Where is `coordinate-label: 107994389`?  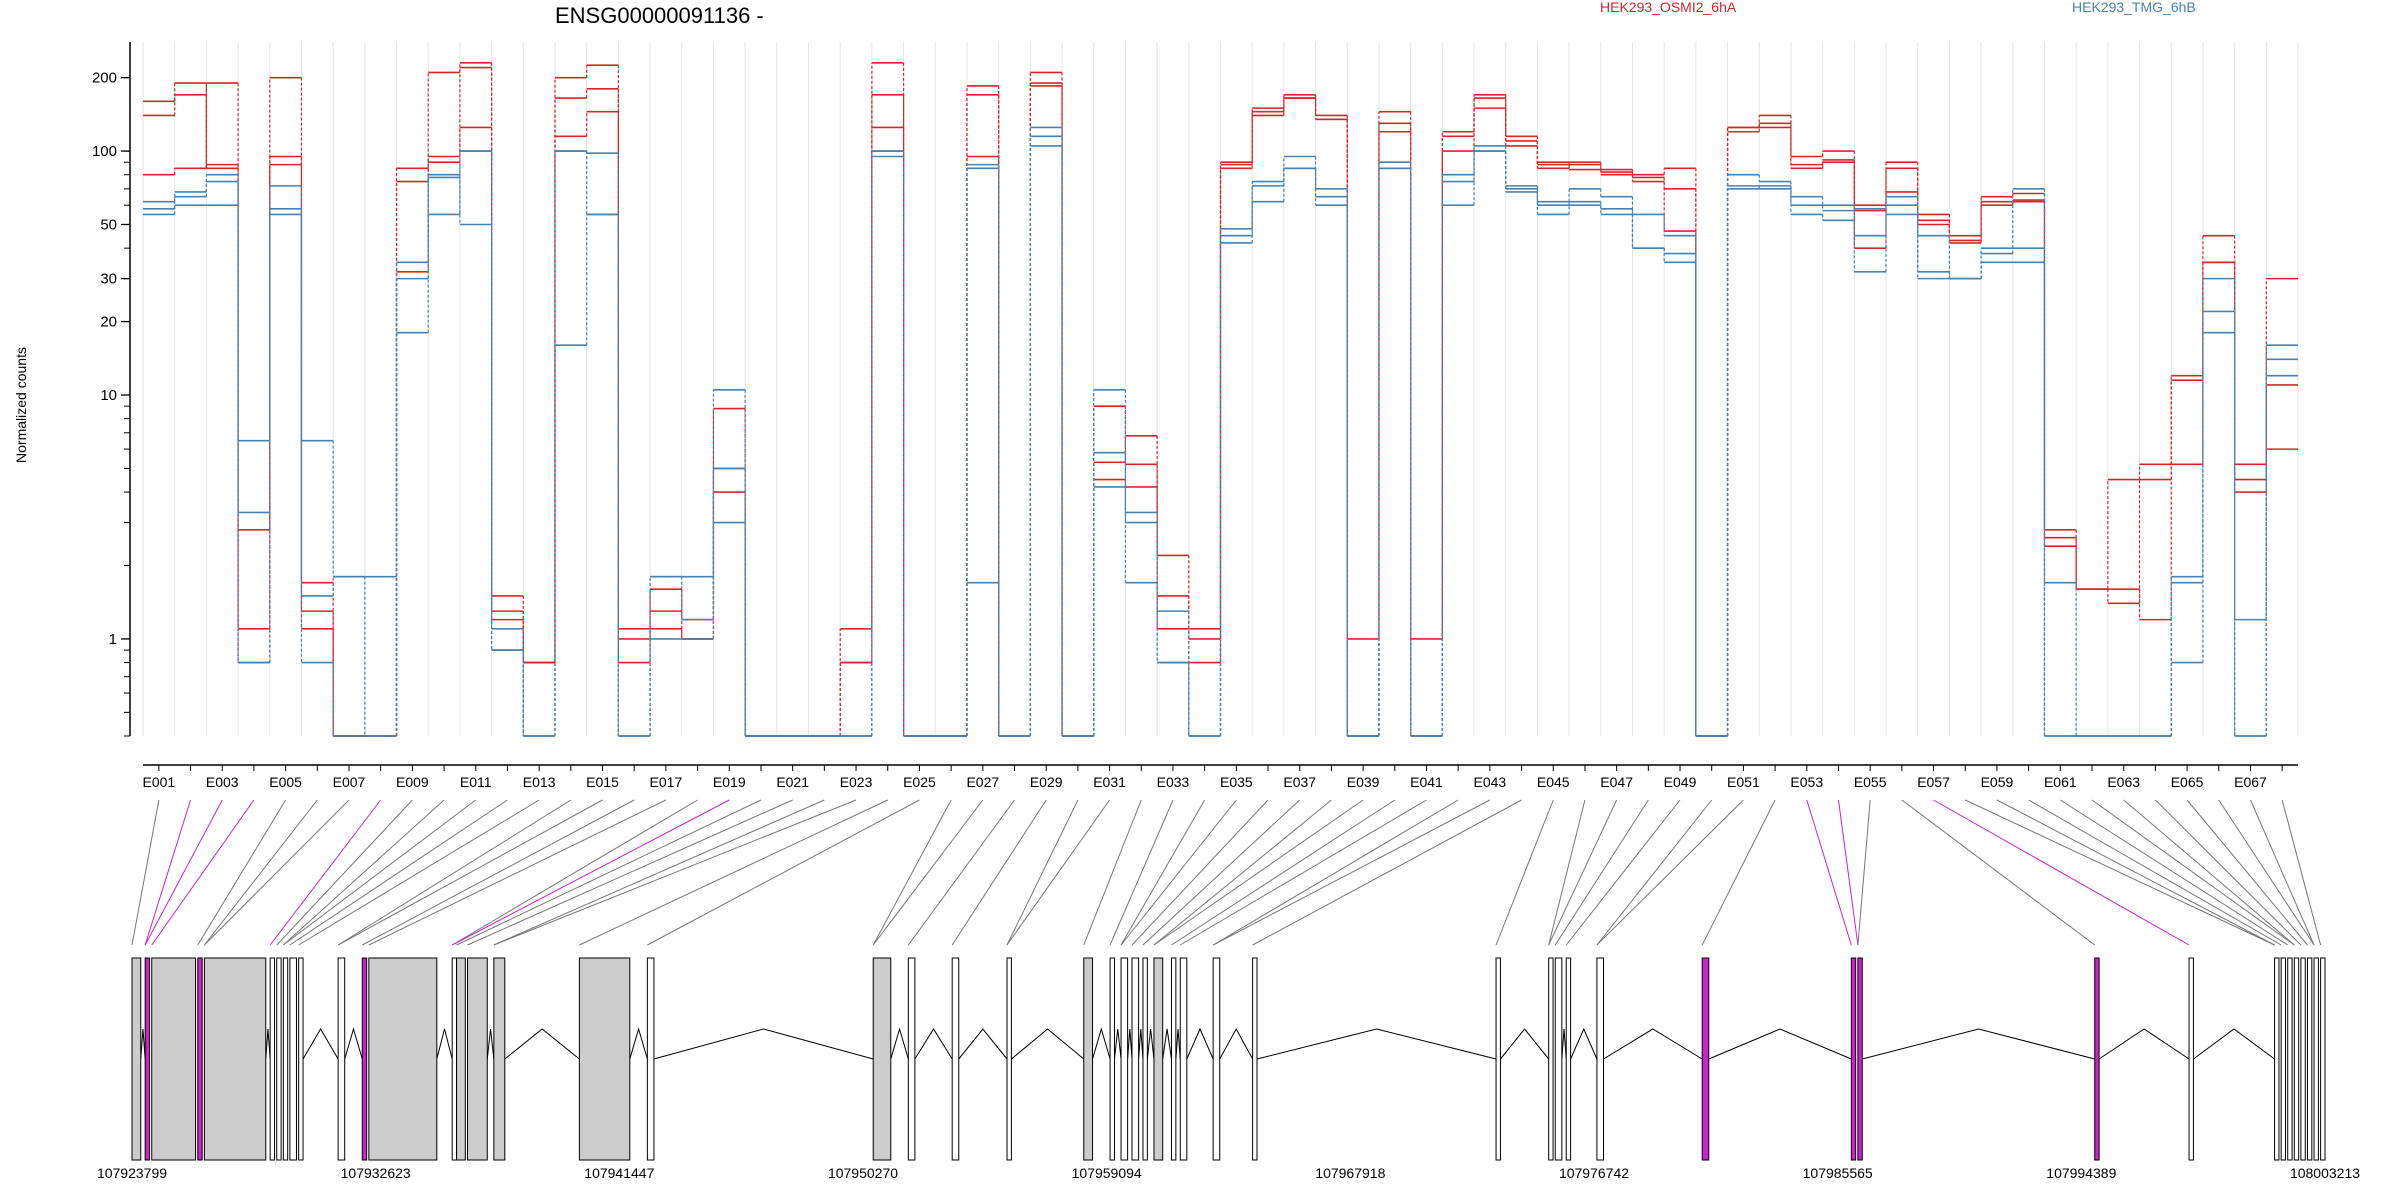 coordinate-label: 107994389 is located at coordinates (2081, 1173).